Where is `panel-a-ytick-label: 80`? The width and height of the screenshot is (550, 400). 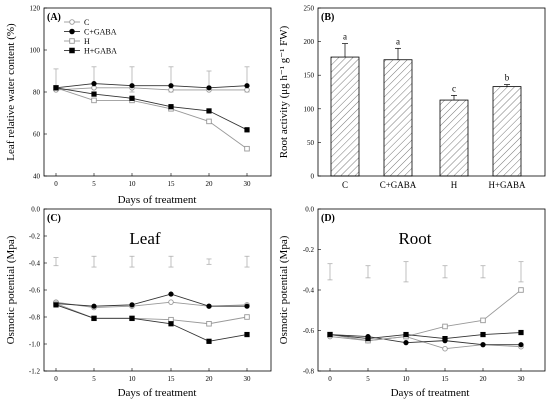
panel-a-ytick-label: 80 is located at coordinates (37, 93).